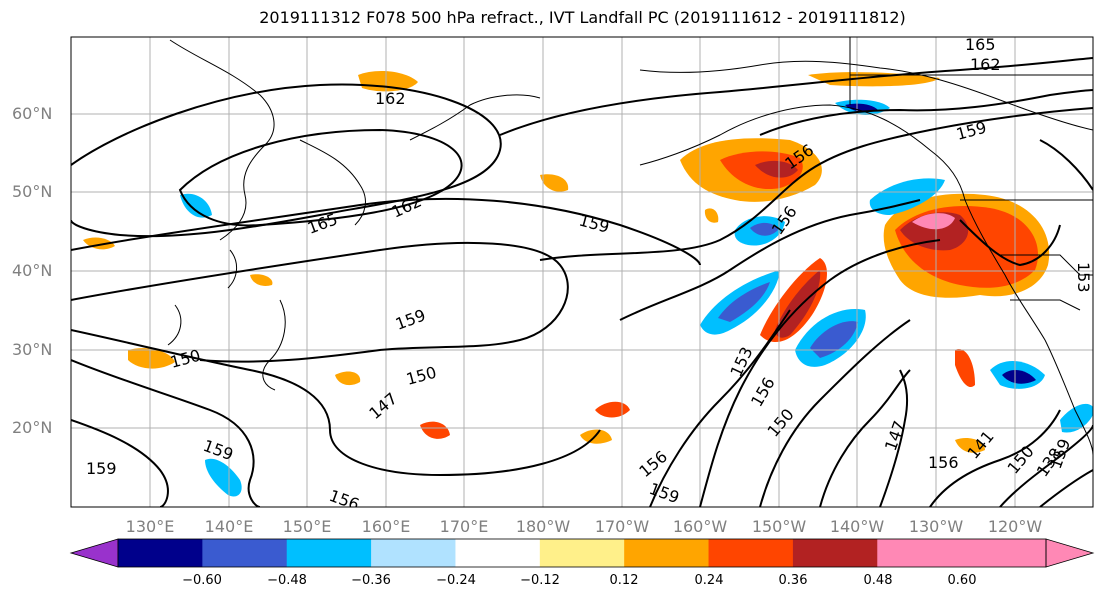  Describe the element at coordinates (962, 580) in the screenshot. I see `colorbar-tick-label: 0.60` at that location.